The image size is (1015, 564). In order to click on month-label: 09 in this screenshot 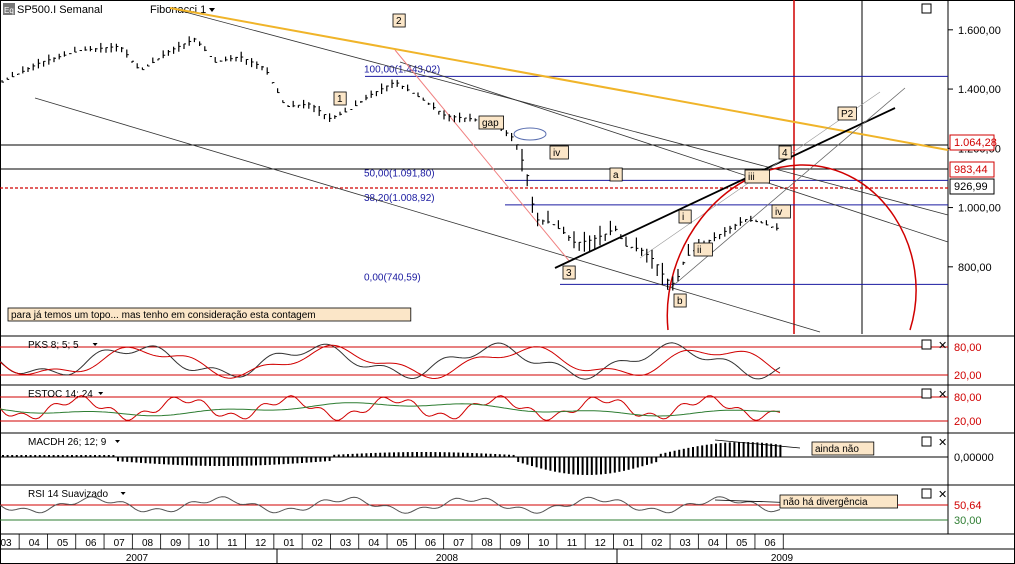, I will do `click(176, 543)`.